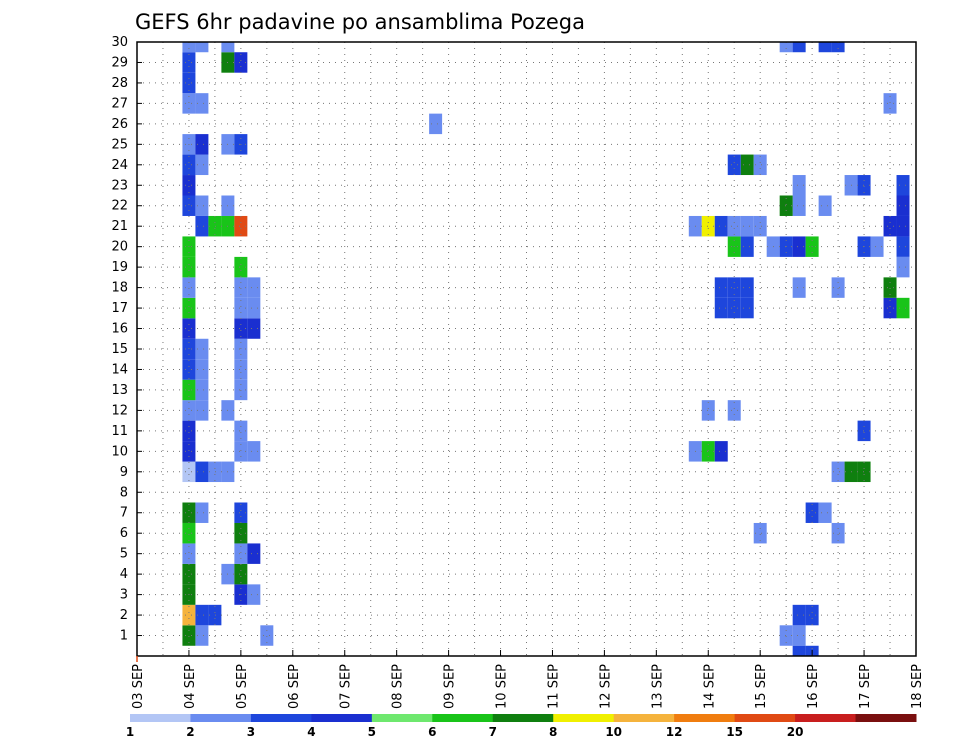 The image size is (960, 742). I want to click on y-tick-label: 23, so click(119, 185).